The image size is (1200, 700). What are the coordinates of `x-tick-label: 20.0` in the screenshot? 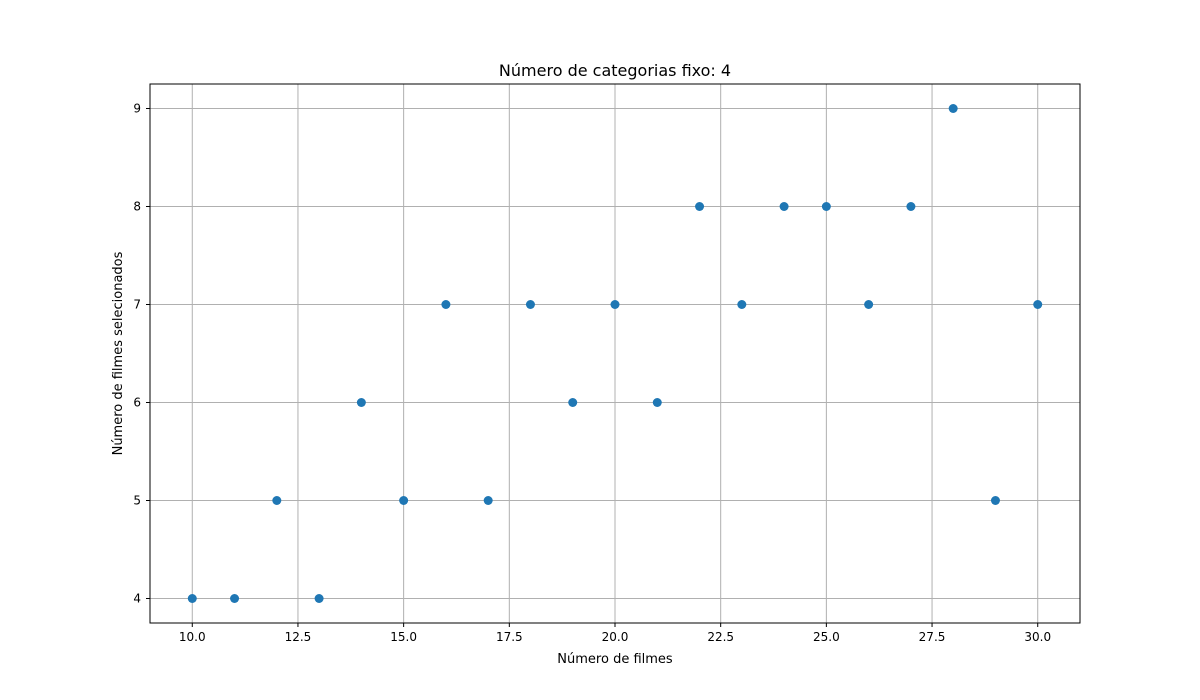 It's located at (615, 637).